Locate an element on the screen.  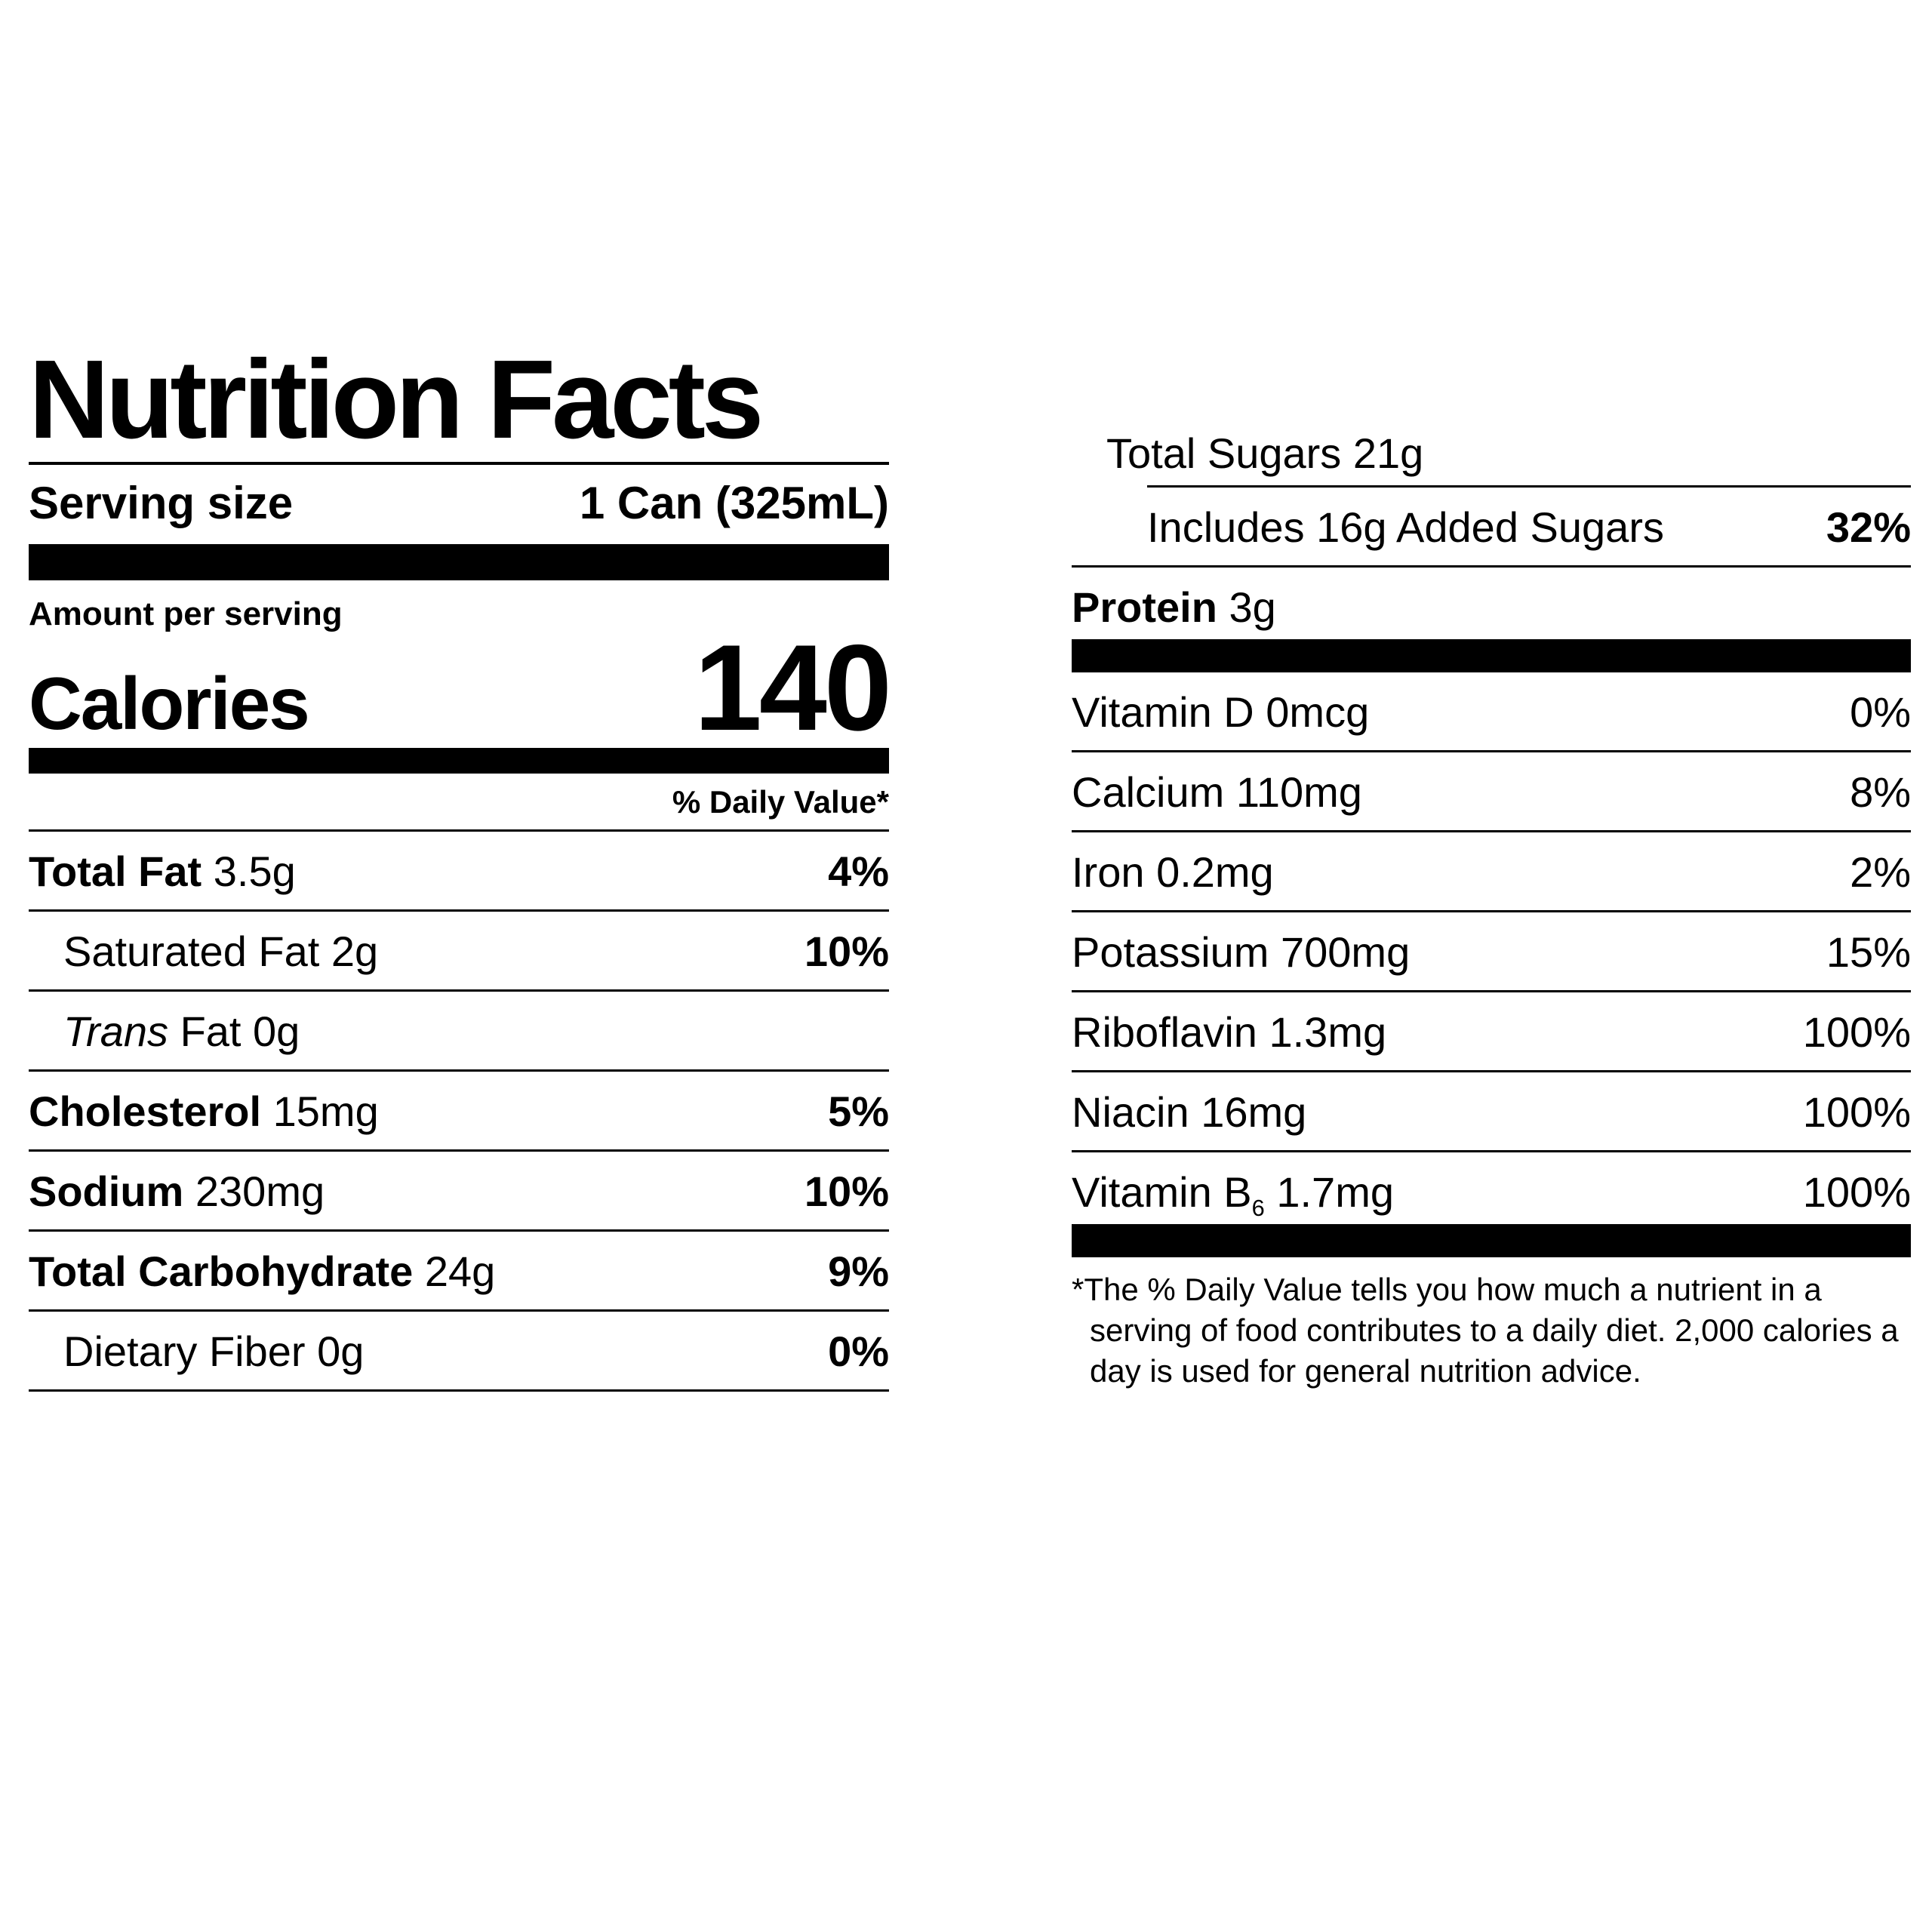
nutrient-row-trans-fat: Trans Fat 0g is located at coordinates (459, 1032).